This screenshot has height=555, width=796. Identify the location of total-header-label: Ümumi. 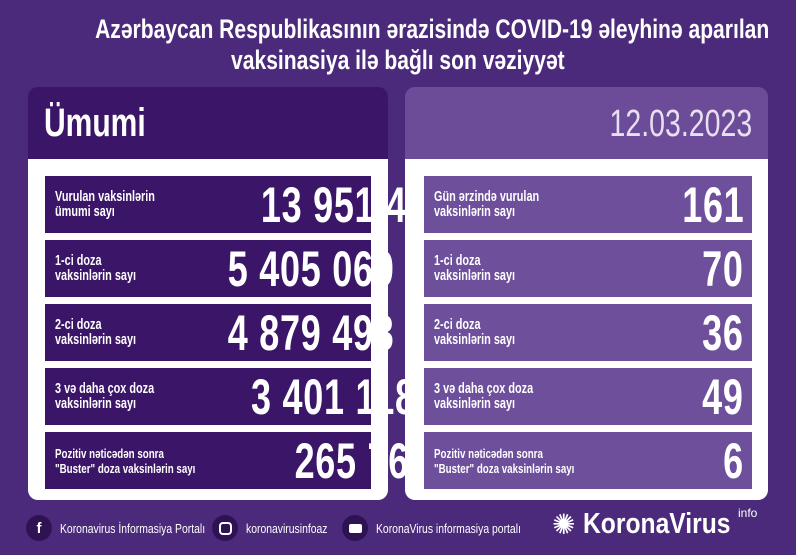
(95, 123).